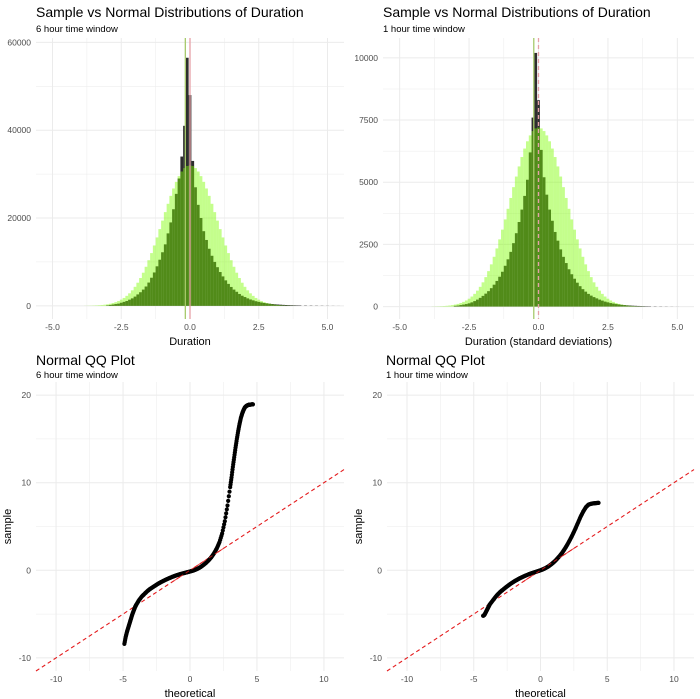 This screenshot has width=700, height=699. I want to click on y-tick-label: 60000, so click(19, 42).